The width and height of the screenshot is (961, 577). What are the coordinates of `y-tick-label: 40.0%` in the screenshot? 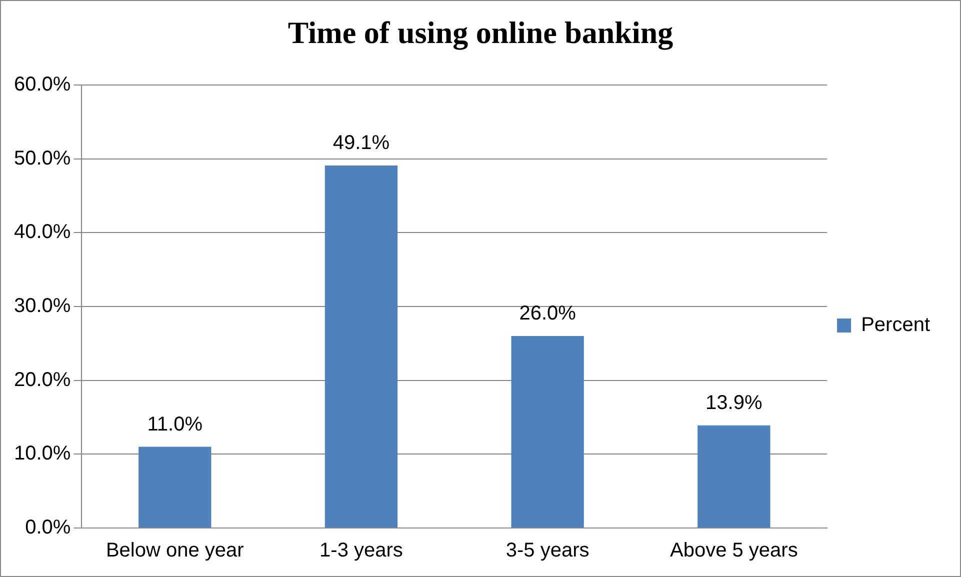 It's located at (42, 232).